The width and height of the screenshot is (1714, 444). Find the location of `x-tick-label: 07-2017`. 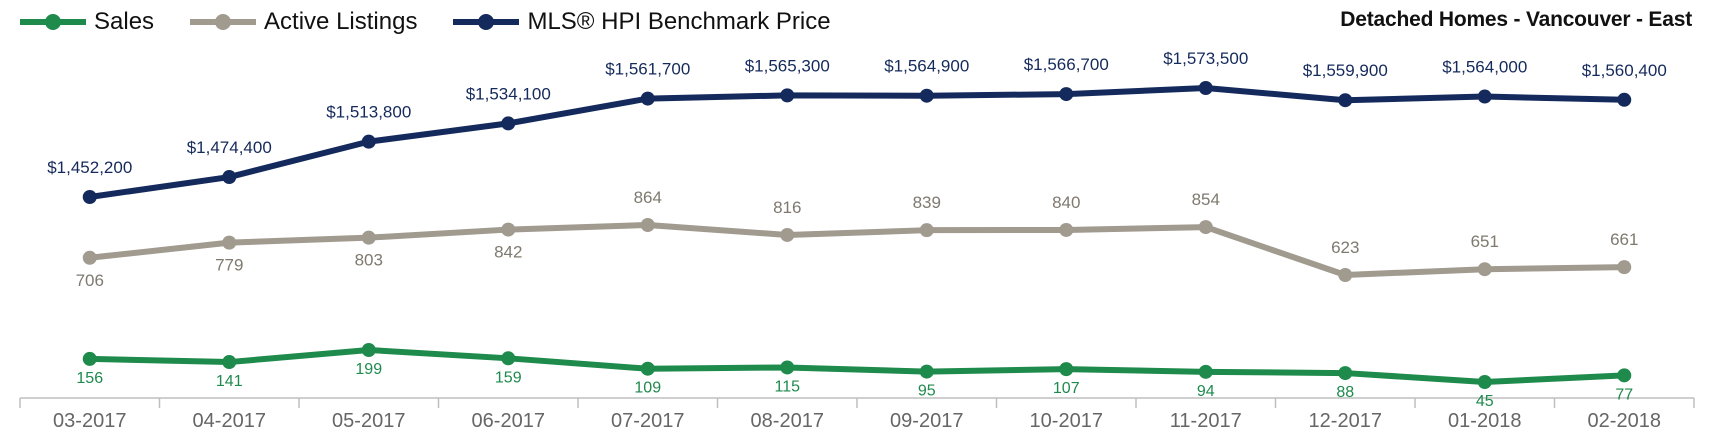

x-tick-label: 07-2017 is located at coordinates (647, 421).